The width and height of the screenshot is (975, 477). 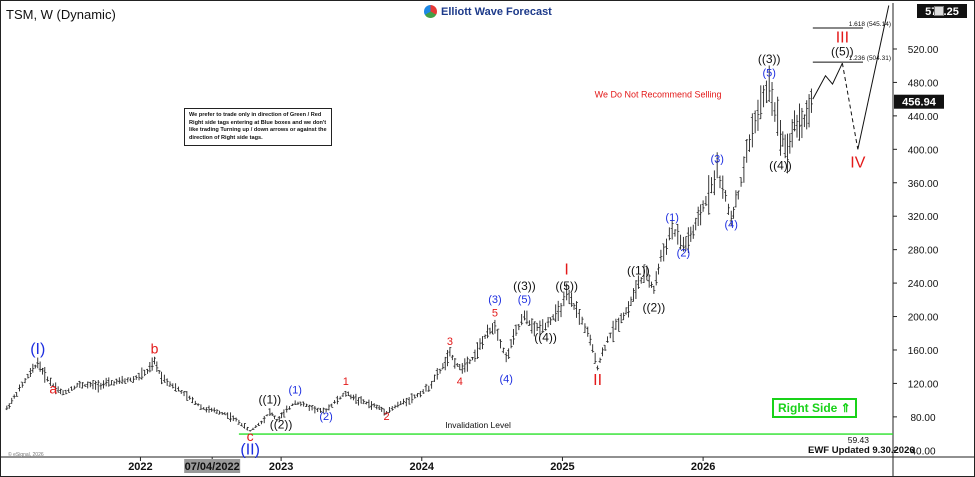 What do you see at coordinates (430, 11) in the screenshot?
I see `ewf-logo-icon` at bounding box center [430, 11].